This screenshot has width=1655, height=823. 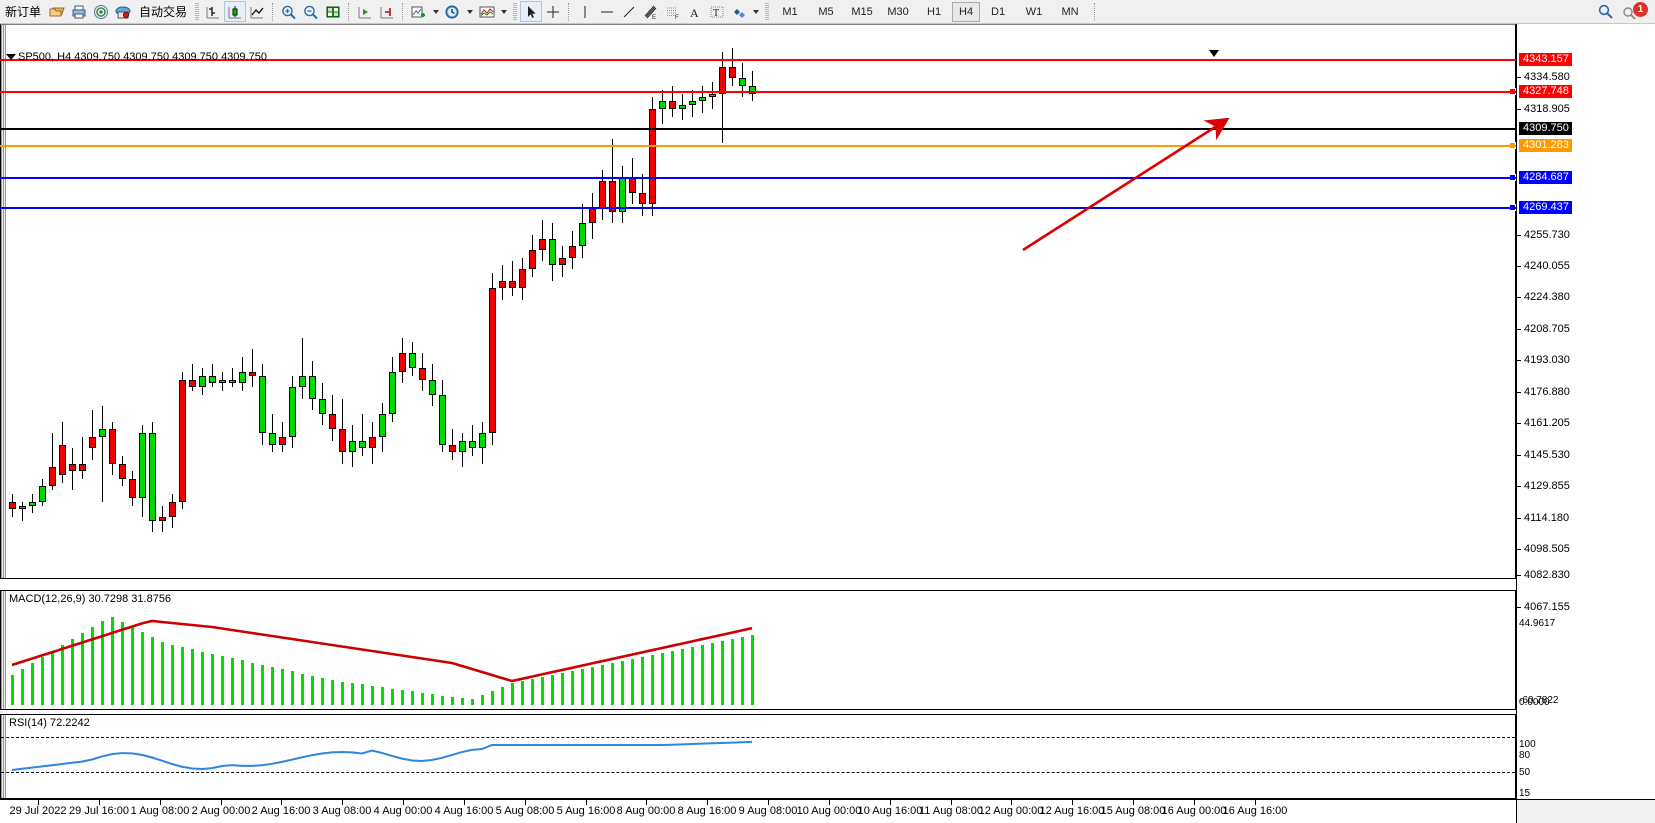 What do you see at coordinates (101, 11) in the screenshot?
I see `broadcast-icon` at bounding box center [101, 11].